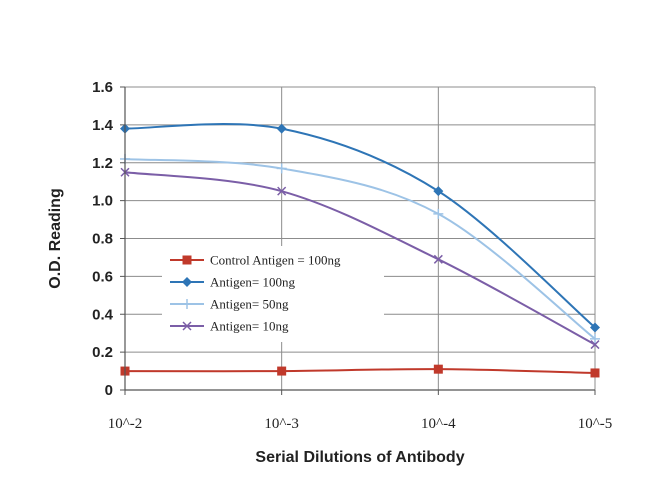  Describe the element at coordinates (281, 424) in the screenshot. I see `x-tick-label: 10^-3` at that location.